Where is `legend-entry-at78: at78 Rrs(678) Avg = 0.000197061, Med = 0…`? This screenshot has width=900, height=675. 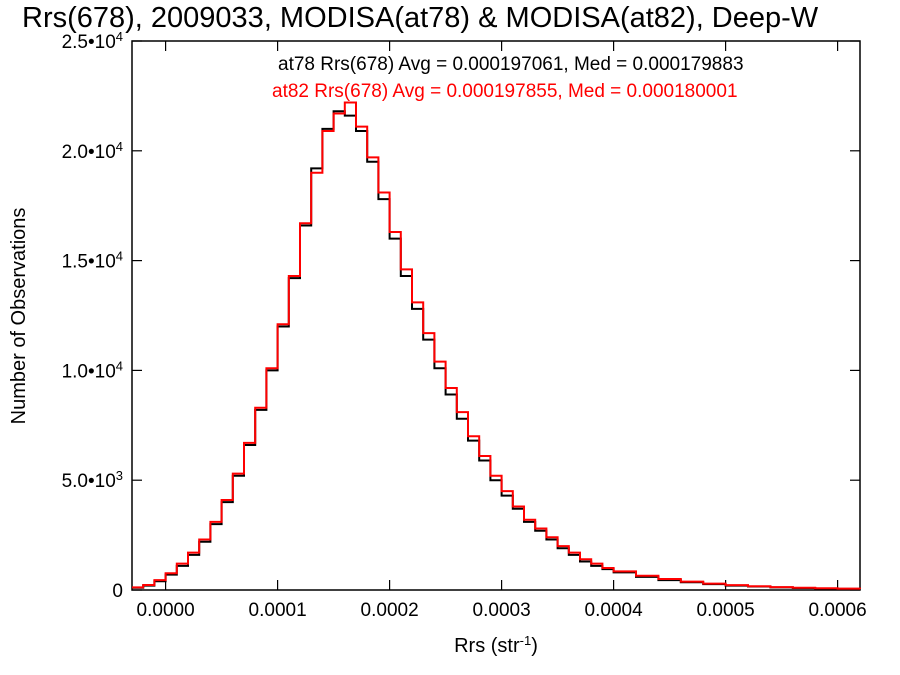 legend-entry-at78: at78 Rrs(678) Avg = 0.000197061, Med = 0… is located at coordinates (511, 64).